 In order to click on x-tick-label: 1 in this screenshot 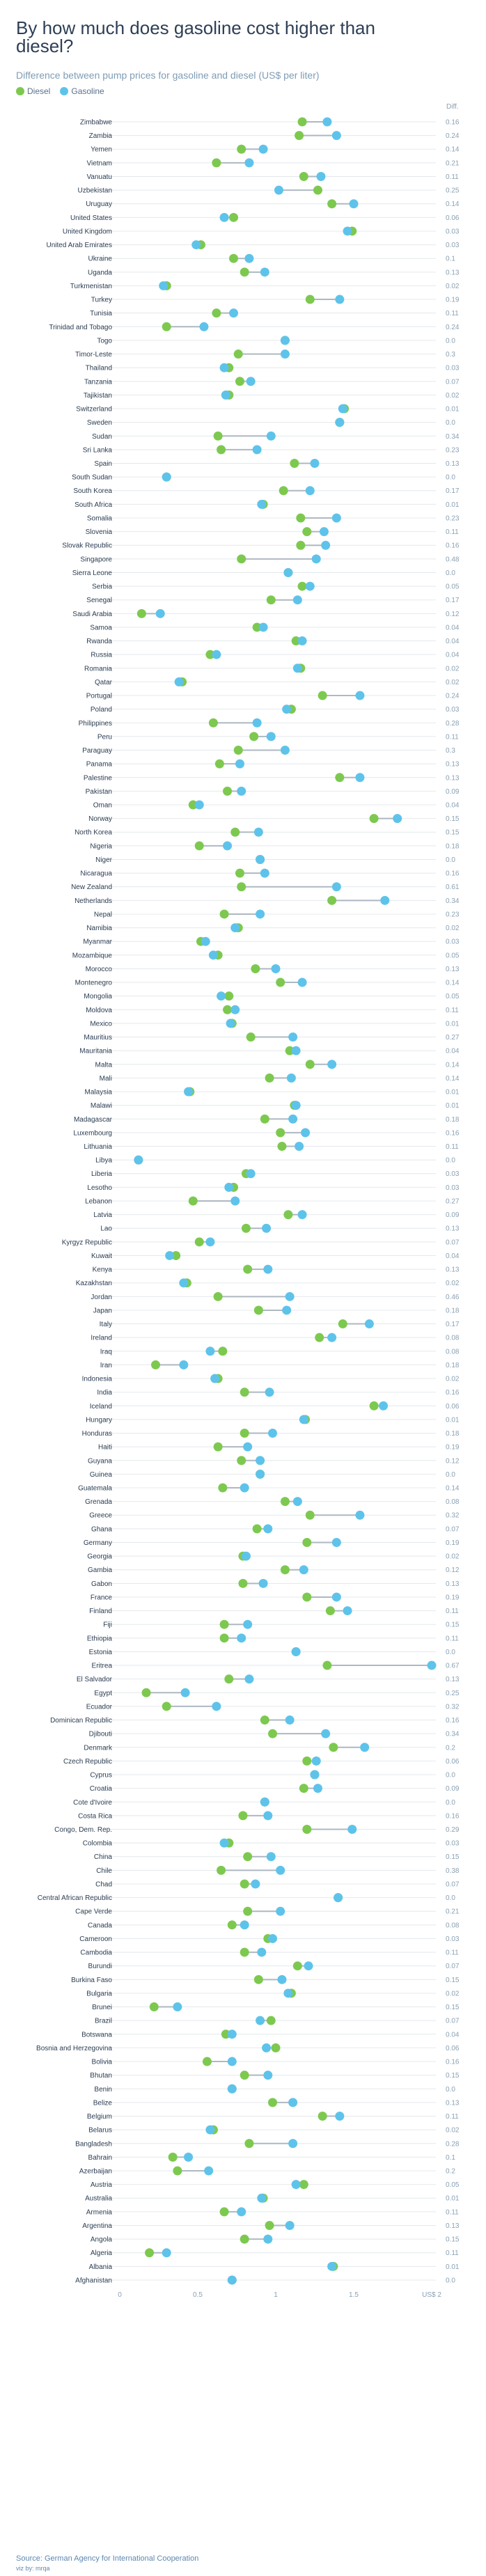, I will do `click(276, 2295)`.